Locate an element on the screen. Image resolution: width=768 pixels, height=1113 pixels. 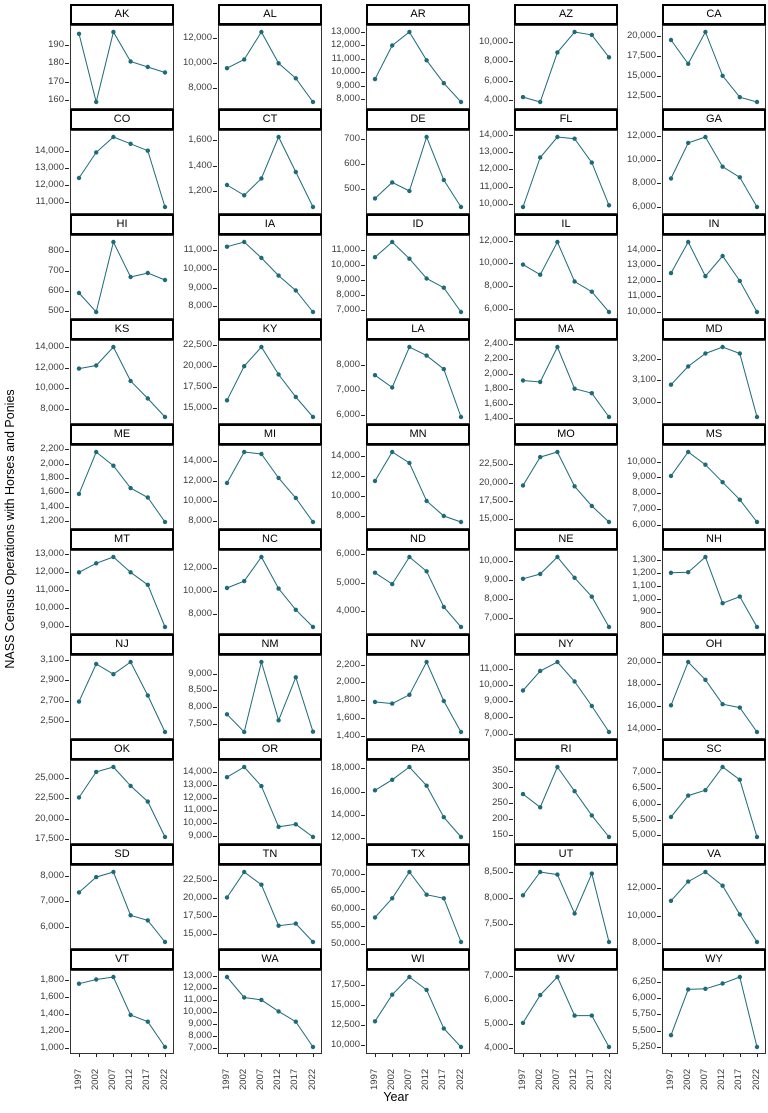
x-tick-label: 2017 is located at coordinates (443, 1079).